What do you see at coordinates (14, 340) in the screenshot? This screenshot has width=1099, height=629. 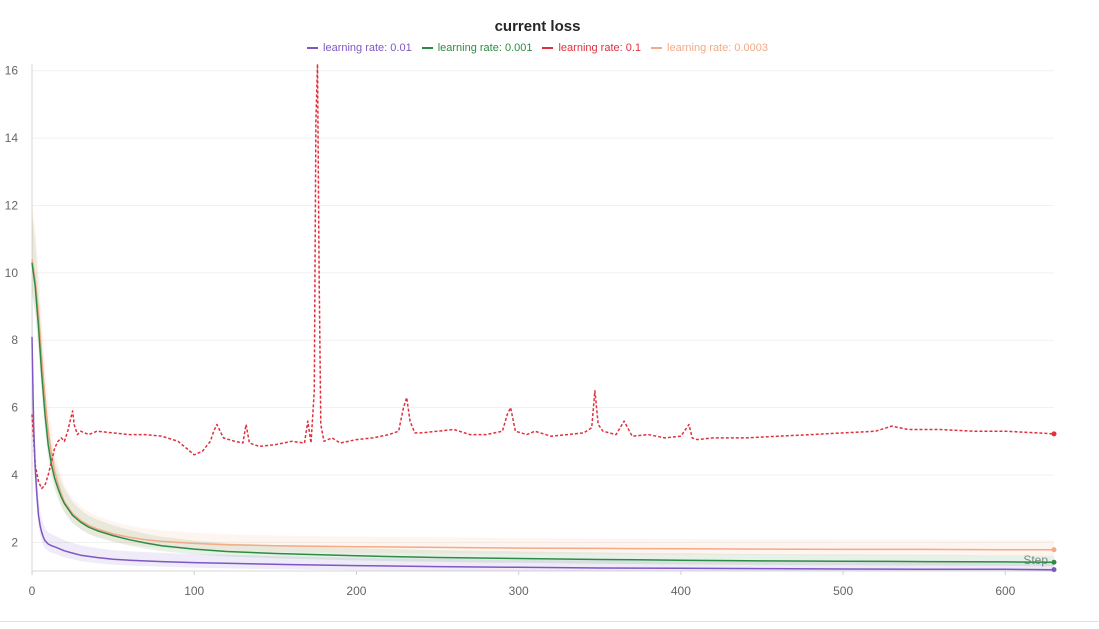 I see `y-tick-label: 8` at bounding box center [14, 340].